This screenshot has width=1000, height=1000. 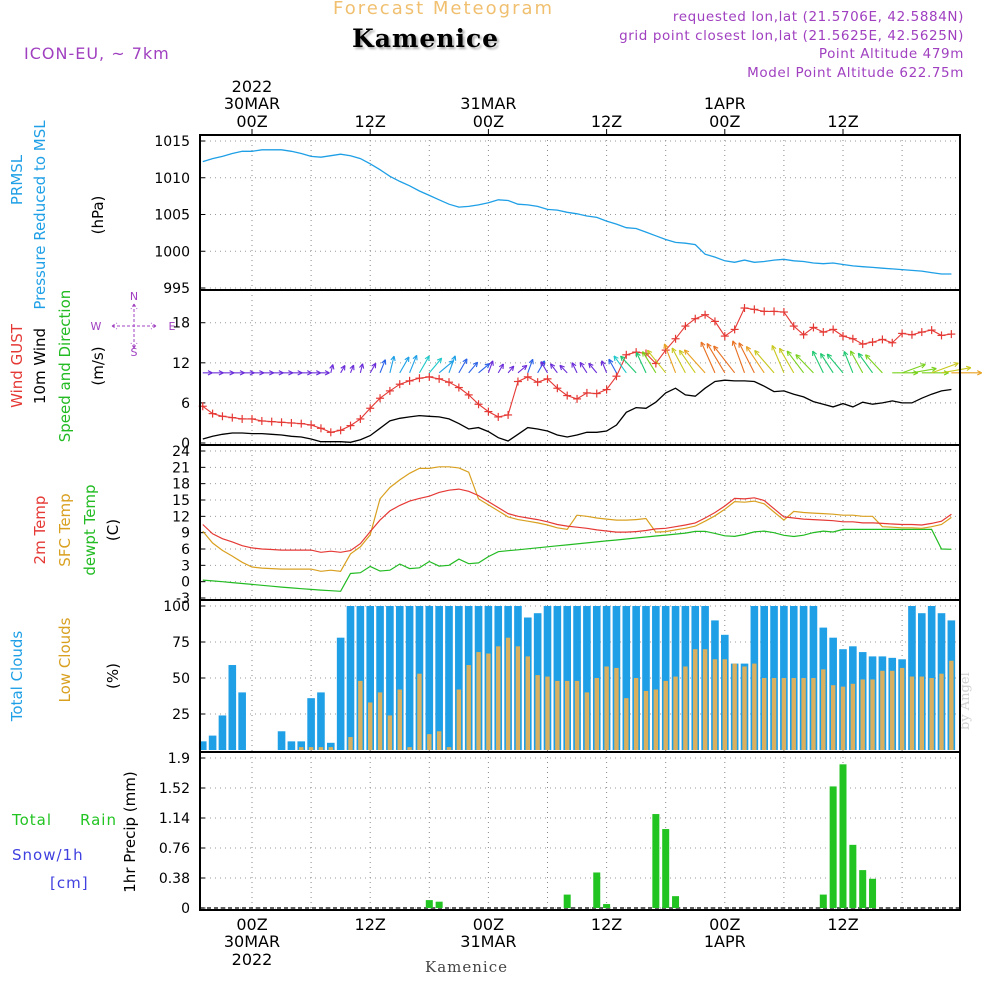 What do you see at coordinates (185, 583) in the screenshot?
I see `temp-ytick-label: 0` at bounding box center [185, 583].